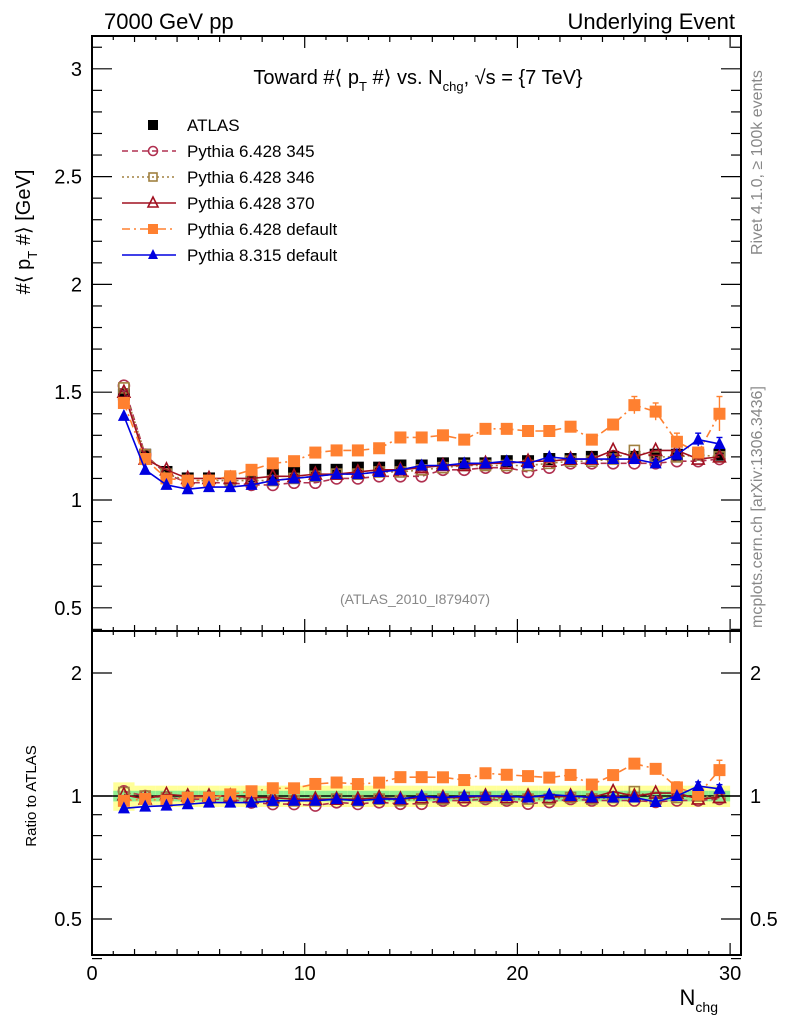 The image size is (786, 1024). I want to click on legend-item: Pythia 6.428 345, so click(218, 151).